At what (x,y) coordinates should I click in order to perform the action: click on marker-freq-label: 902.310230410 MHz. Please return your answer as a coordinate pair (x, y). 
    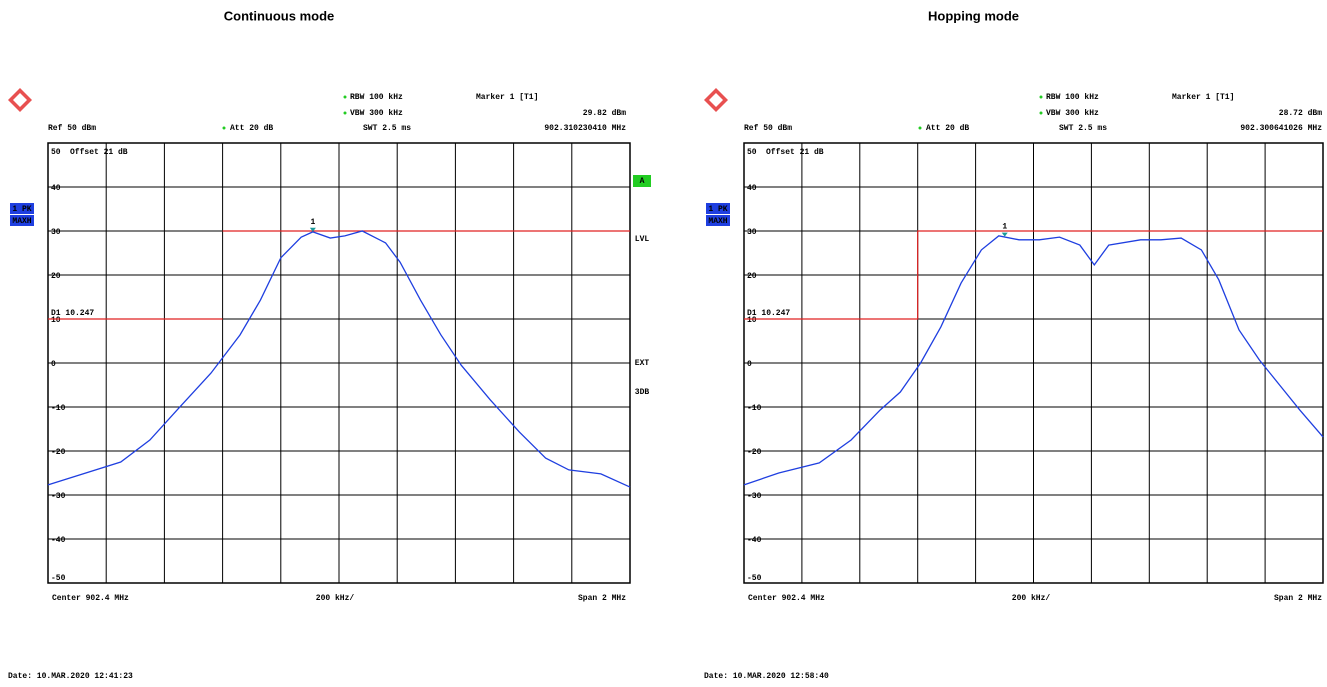
    Looking at the image, I should click on (585, 128).